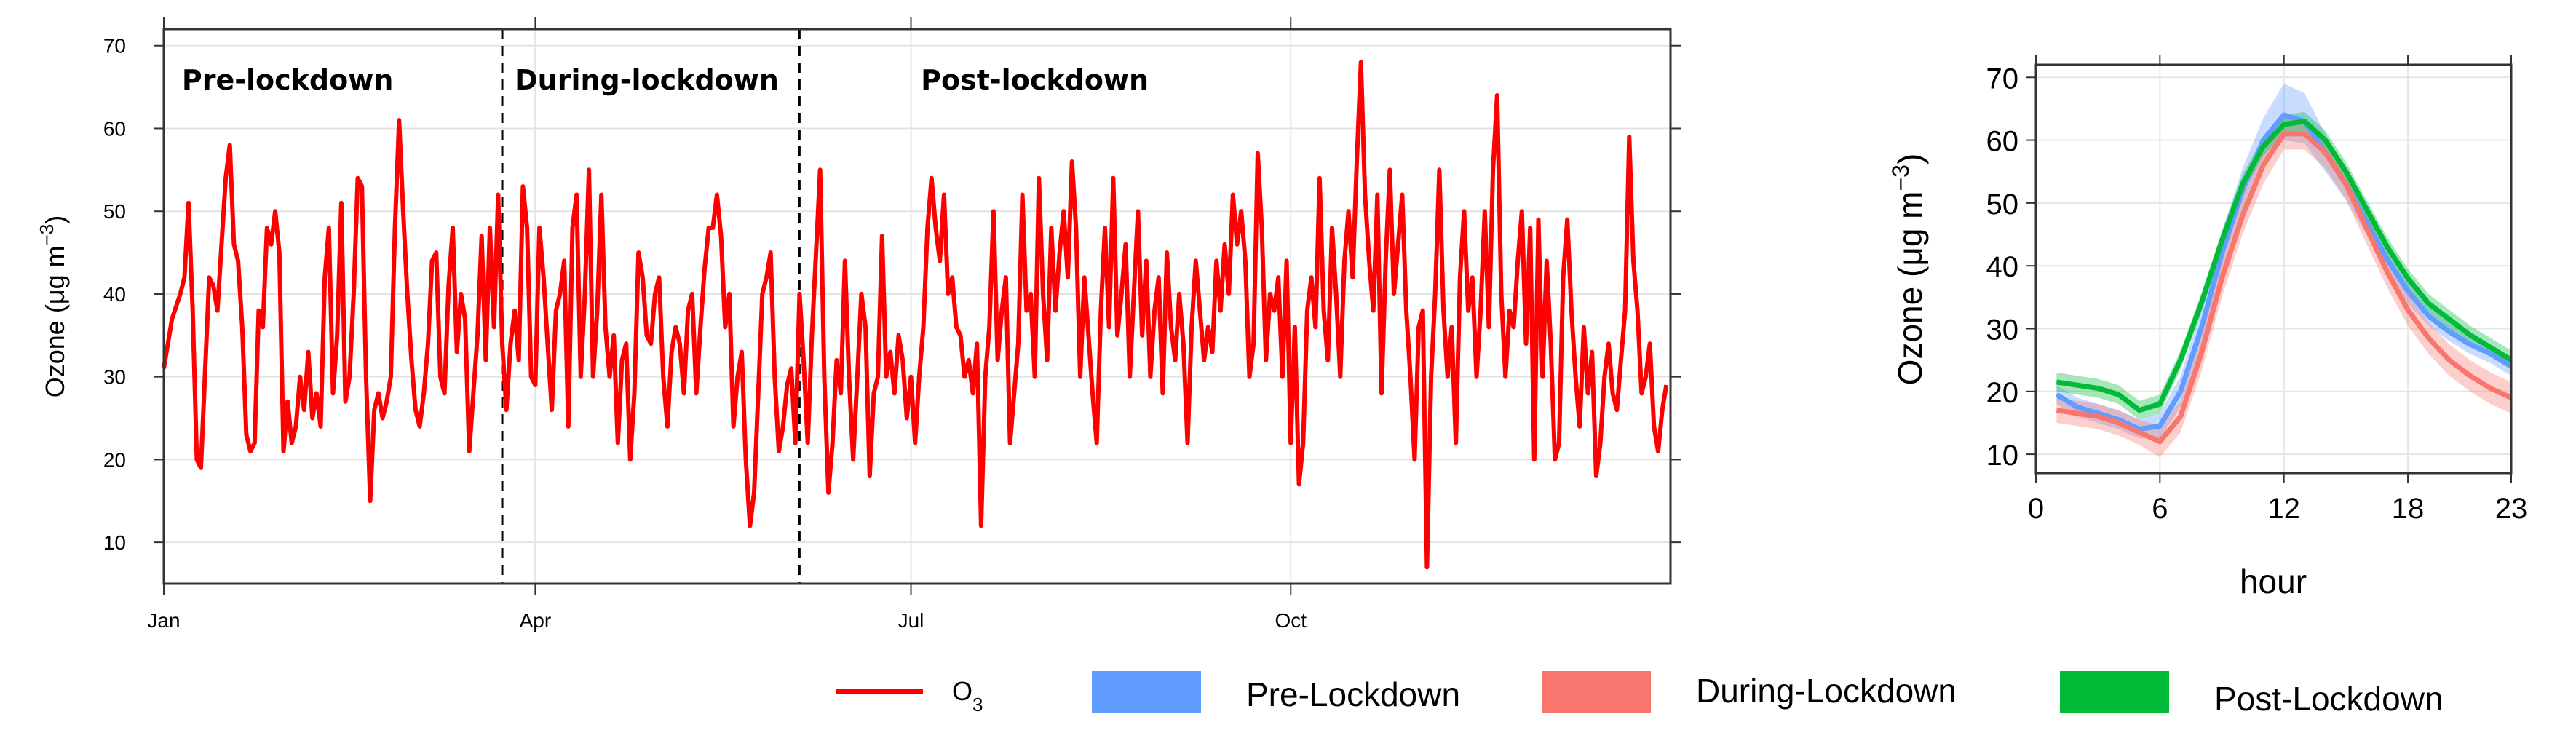  What do you see at coordinates (1900, 177) in the screenshot?
I see `right-ylabel-sup: −3` at bounding box center [1900, 177].